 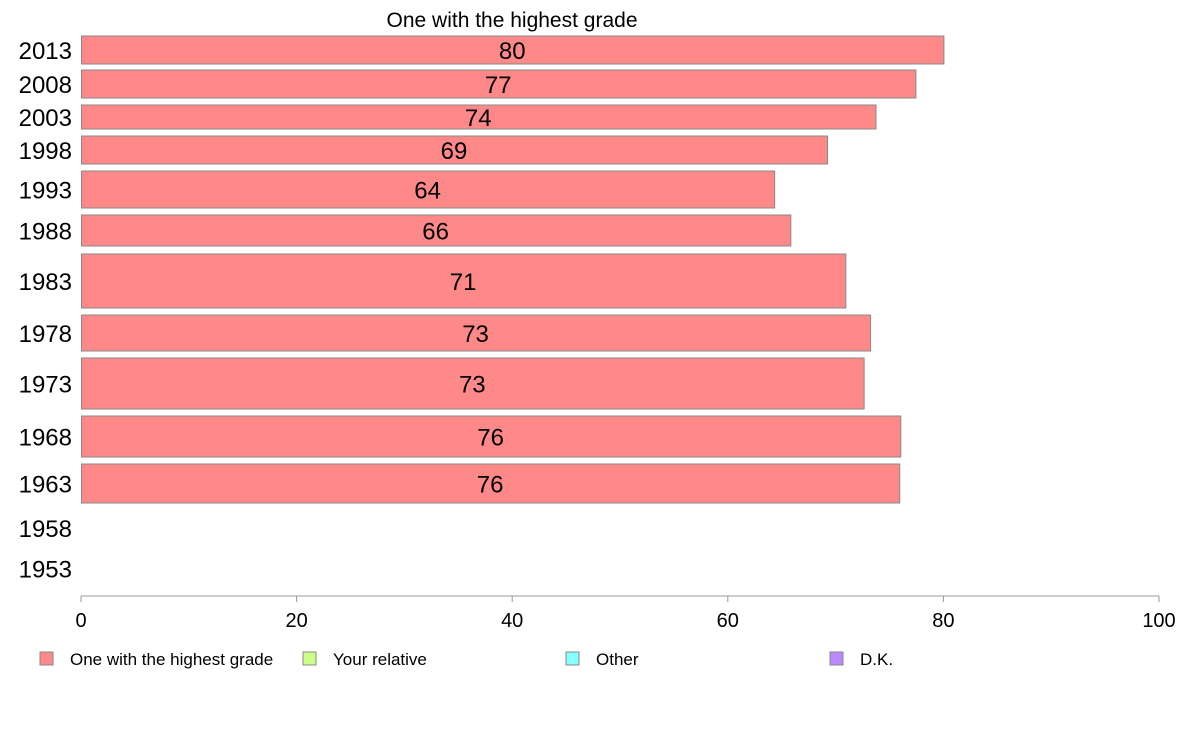 I want to click on x-tick-label: 80, so click(x=943, y=621).